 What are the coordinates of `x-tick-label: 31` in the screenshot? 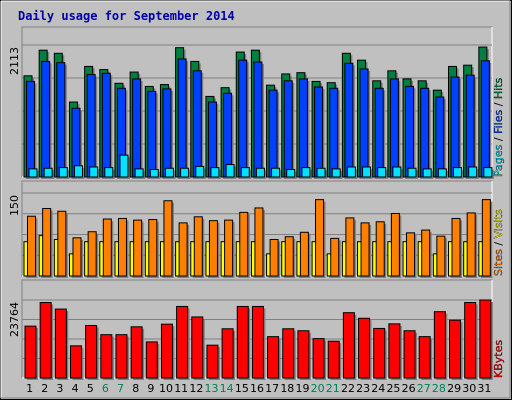 It's located at (484, 388).